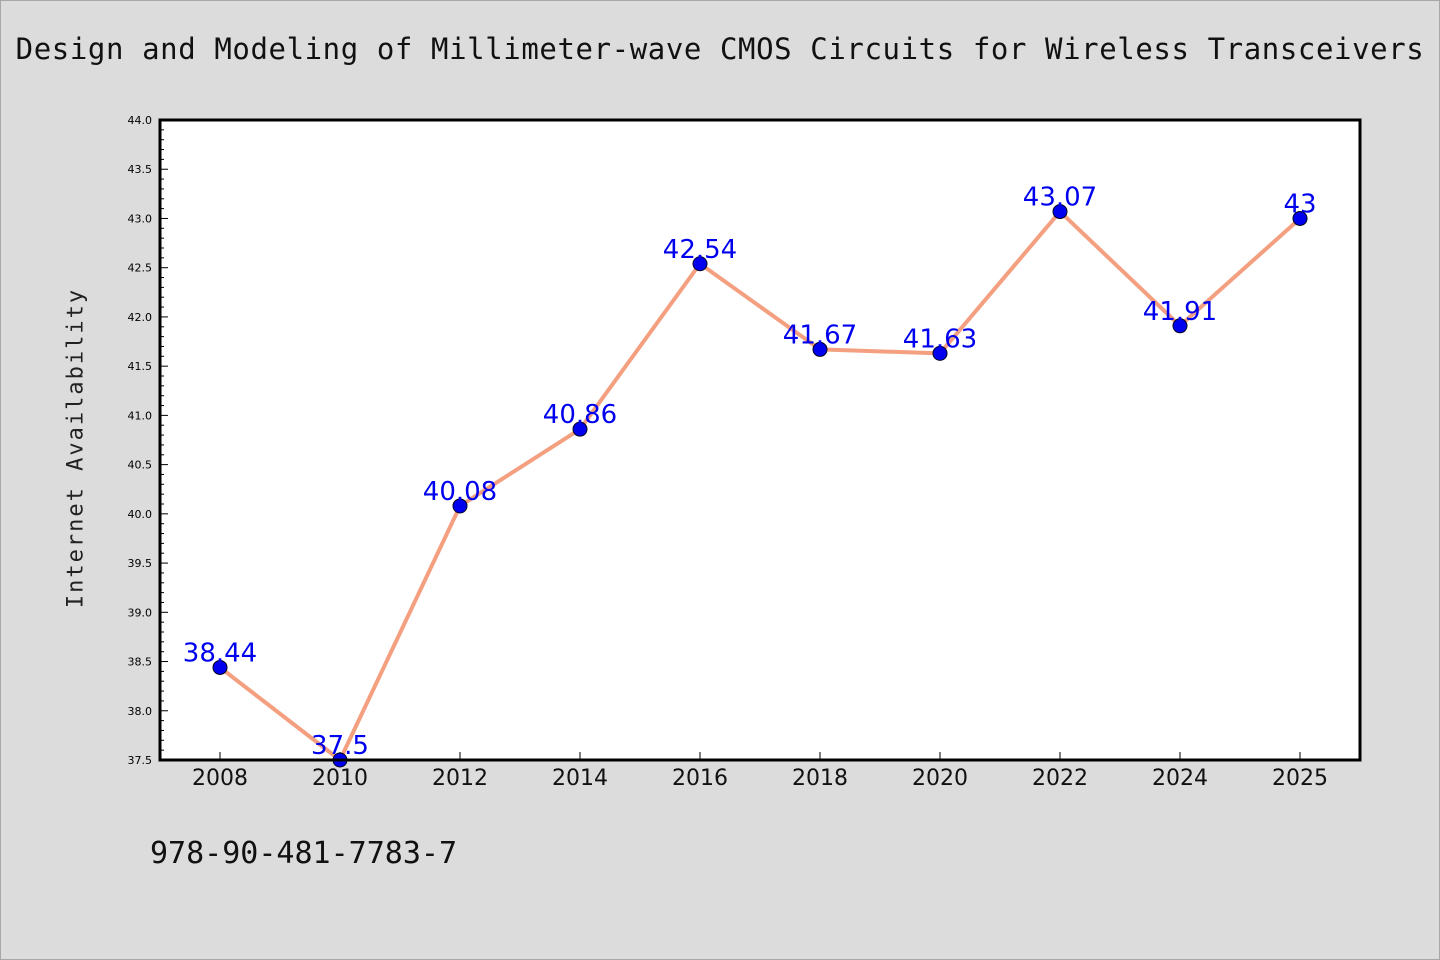 The width and height of the screenshot is (1440, 960). What do you see at coordinates (140, 662) in the screenshot?
I see `y-tick-label: 38.5` at bounding box center [140, 662].